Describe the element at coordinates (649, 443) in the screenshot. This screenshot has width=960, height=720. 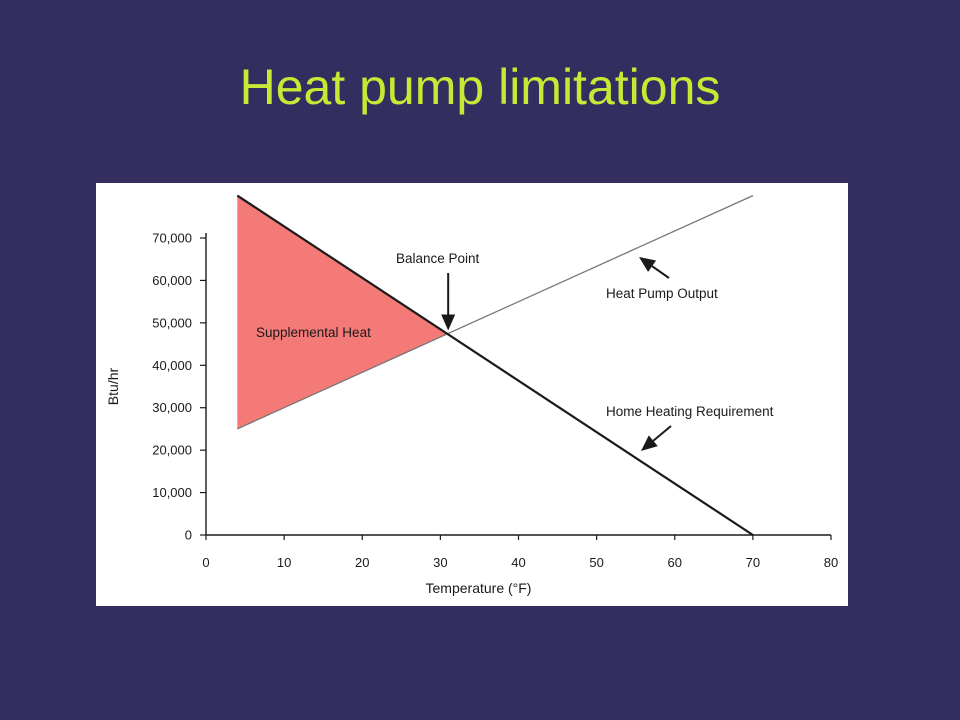
I see `home-heating-requirement-arrow-head` at that location.